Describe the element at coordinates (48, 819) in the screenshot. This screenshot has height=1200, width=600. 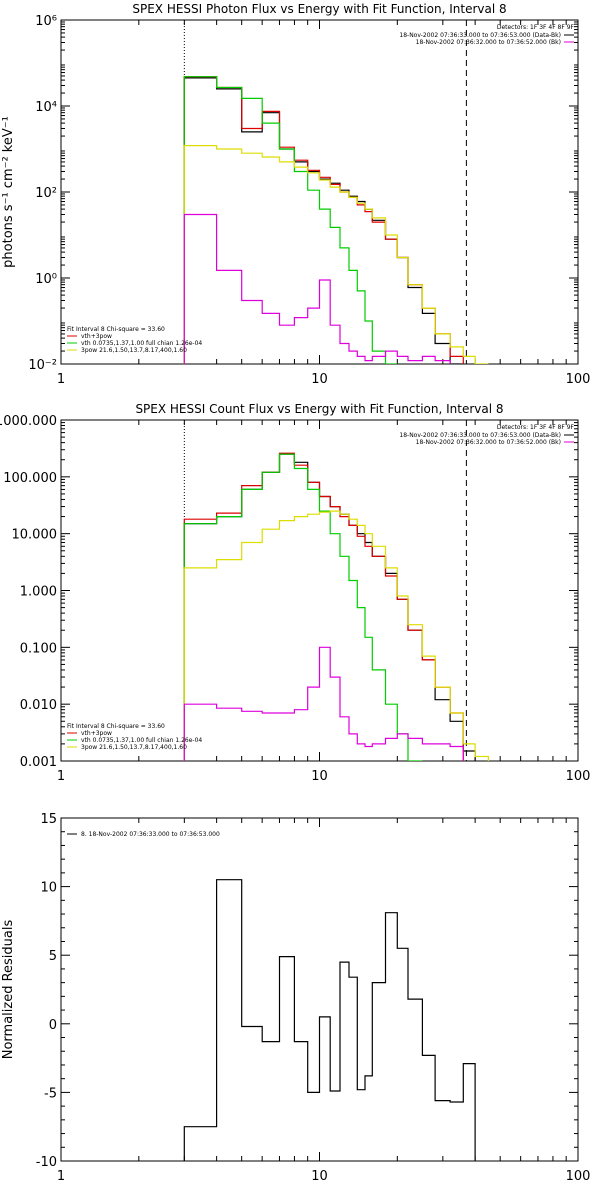
I see `y-tick-label: 15` at that location.